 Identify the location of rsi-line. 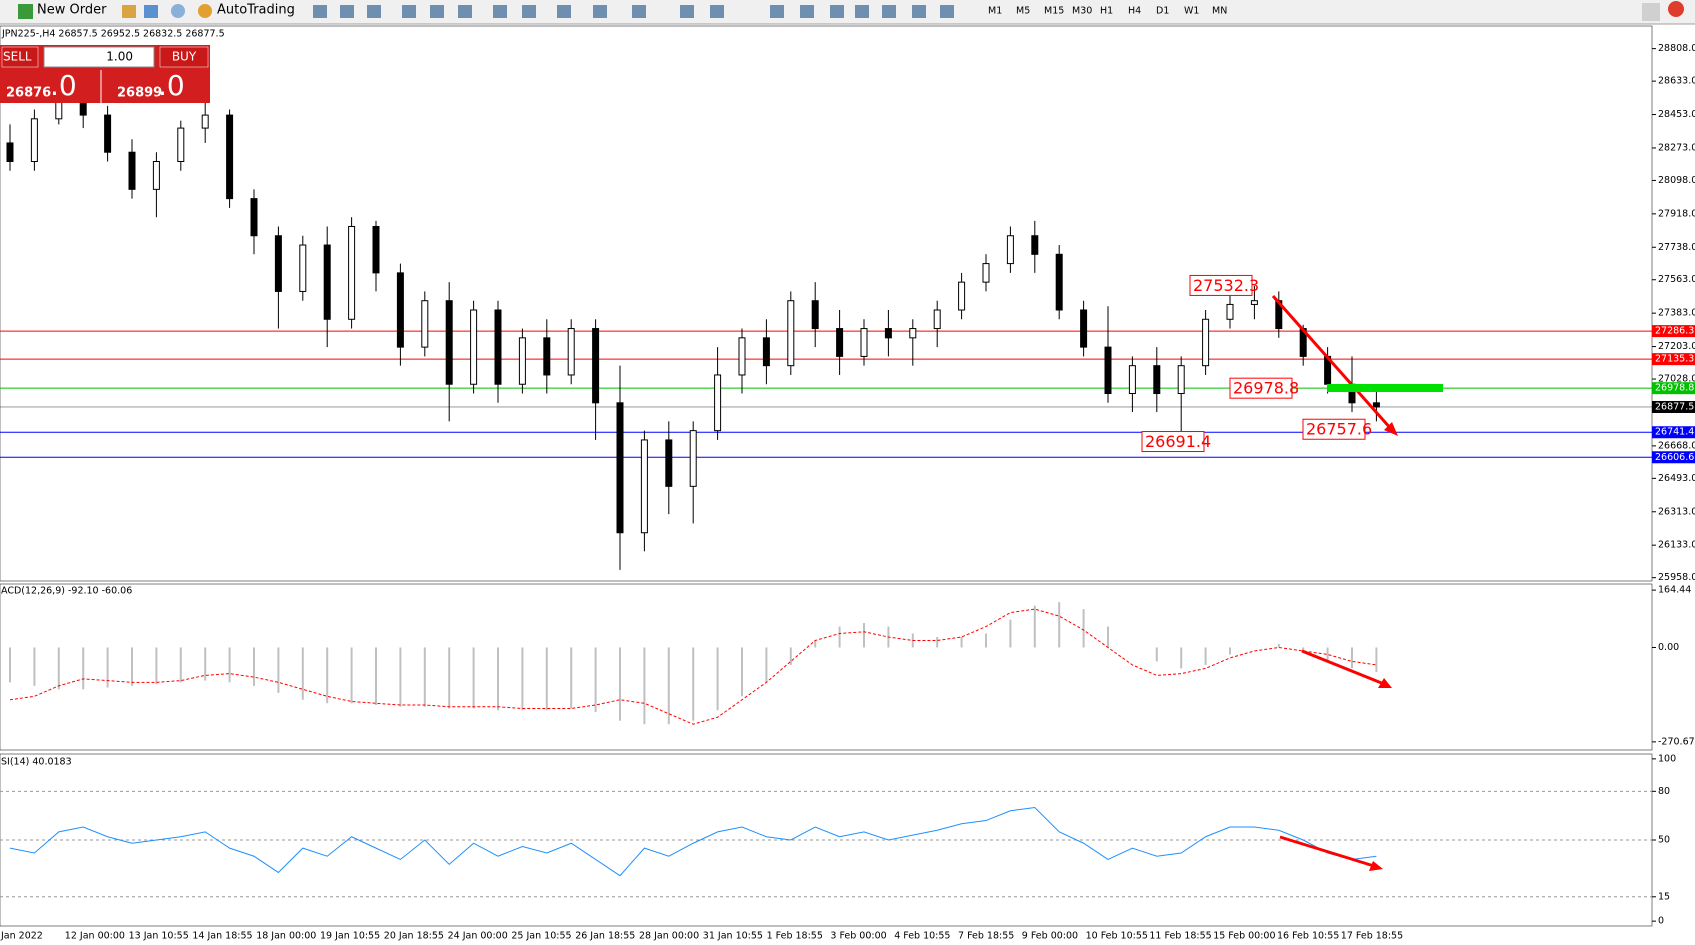
(693, 842).